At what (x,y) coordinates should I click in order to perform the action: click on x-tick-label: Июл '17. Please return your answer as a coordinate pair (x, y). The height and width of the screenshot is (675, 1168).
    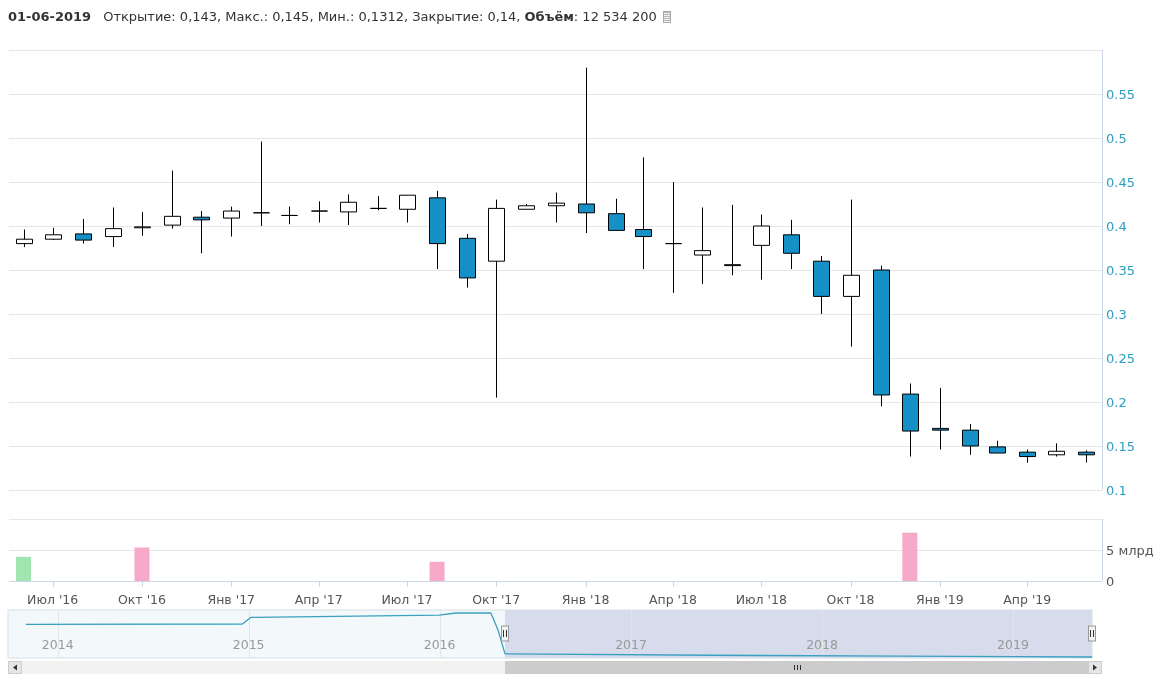
    Looking at the image, I should click on (407, 600).